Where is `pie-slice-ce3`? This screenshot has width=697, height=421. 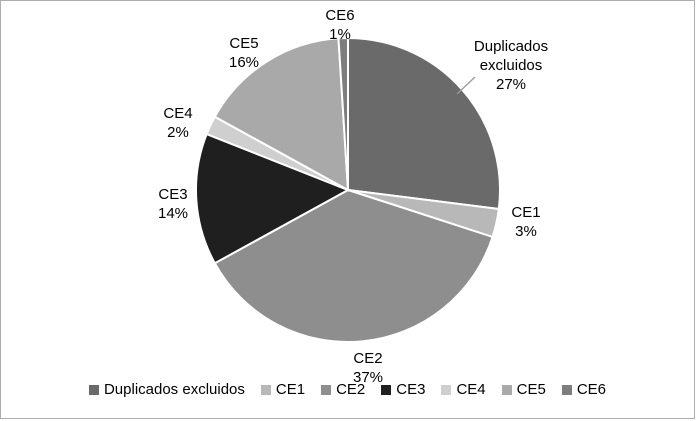
pie-slice-ce3 is located at coordinates (272, 198).